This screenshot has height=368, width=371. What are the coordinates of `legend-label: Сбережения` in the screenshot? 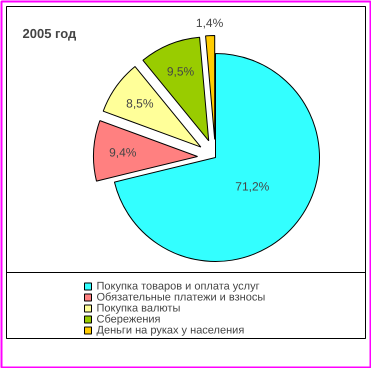 It's located at (128, 320).